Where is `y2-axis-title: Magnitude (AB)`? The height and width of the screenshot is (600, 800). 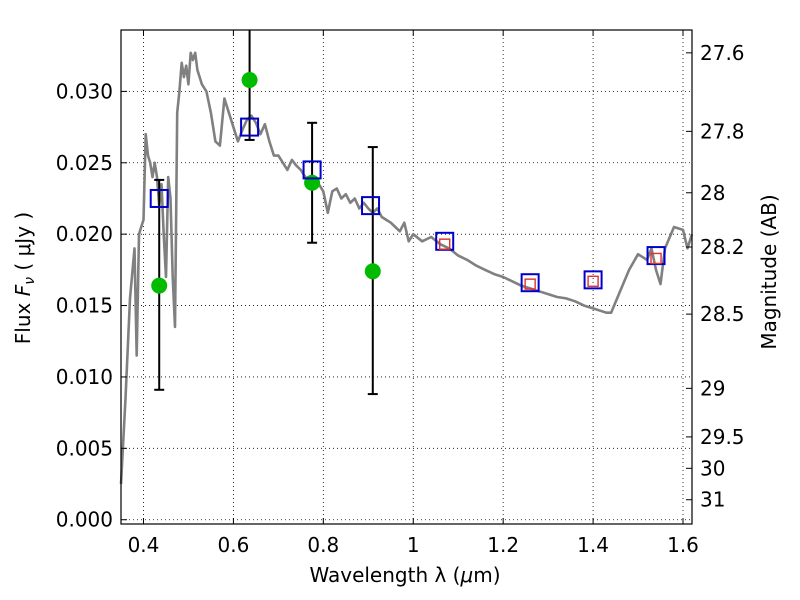 y2-axis-title: Magnitude (AB) is located at coordinates (769, 271).